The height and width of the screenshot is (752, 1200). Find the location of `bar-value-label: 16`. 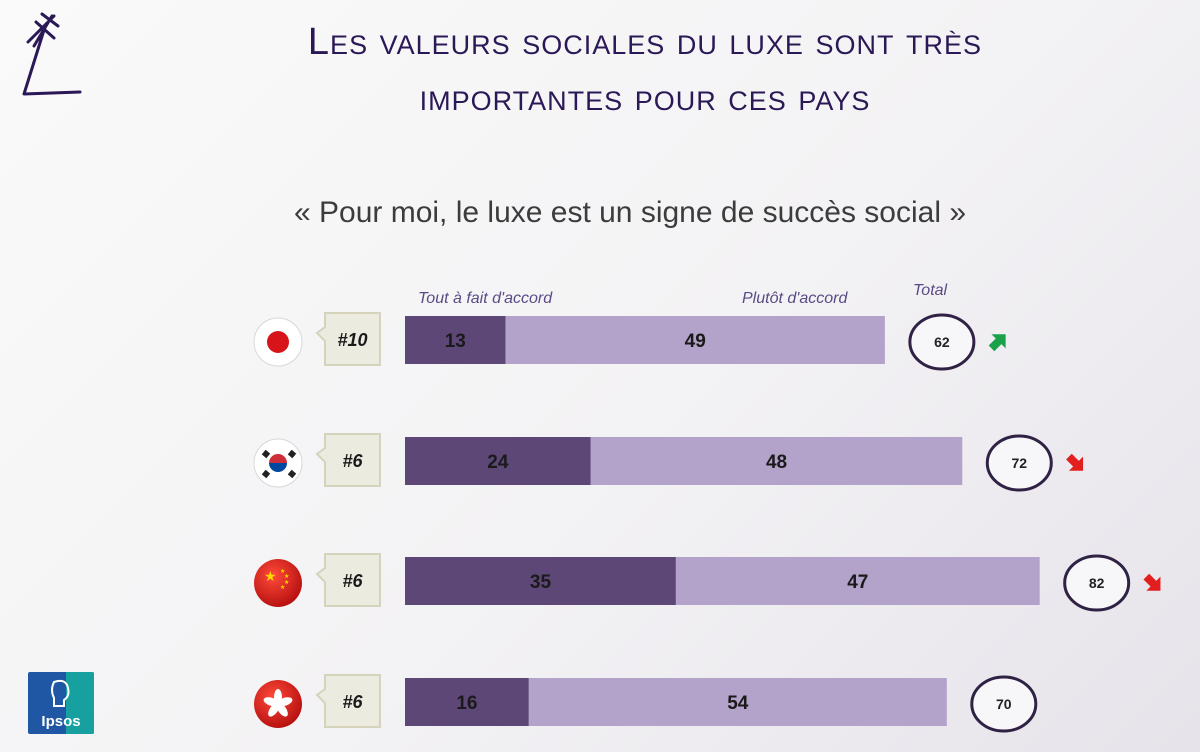

bar-value-label: 16 is located at coordinates (466, 703).